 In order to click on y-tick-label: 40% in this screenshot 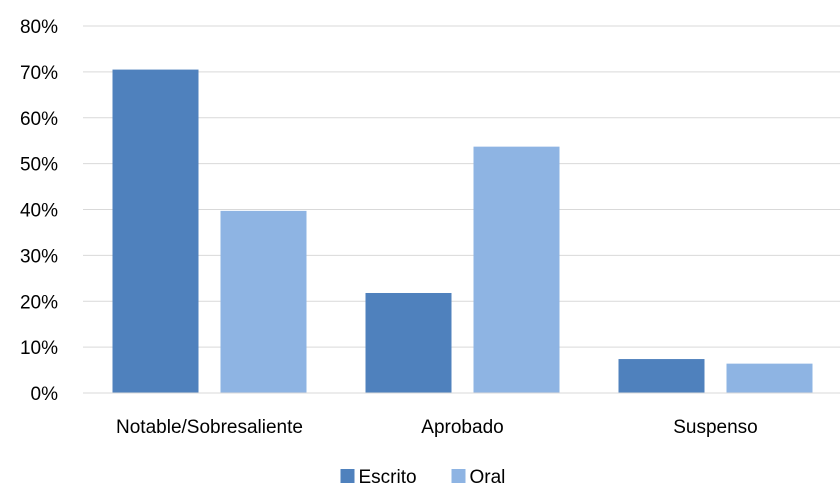, I will do `click(39, 211)`.